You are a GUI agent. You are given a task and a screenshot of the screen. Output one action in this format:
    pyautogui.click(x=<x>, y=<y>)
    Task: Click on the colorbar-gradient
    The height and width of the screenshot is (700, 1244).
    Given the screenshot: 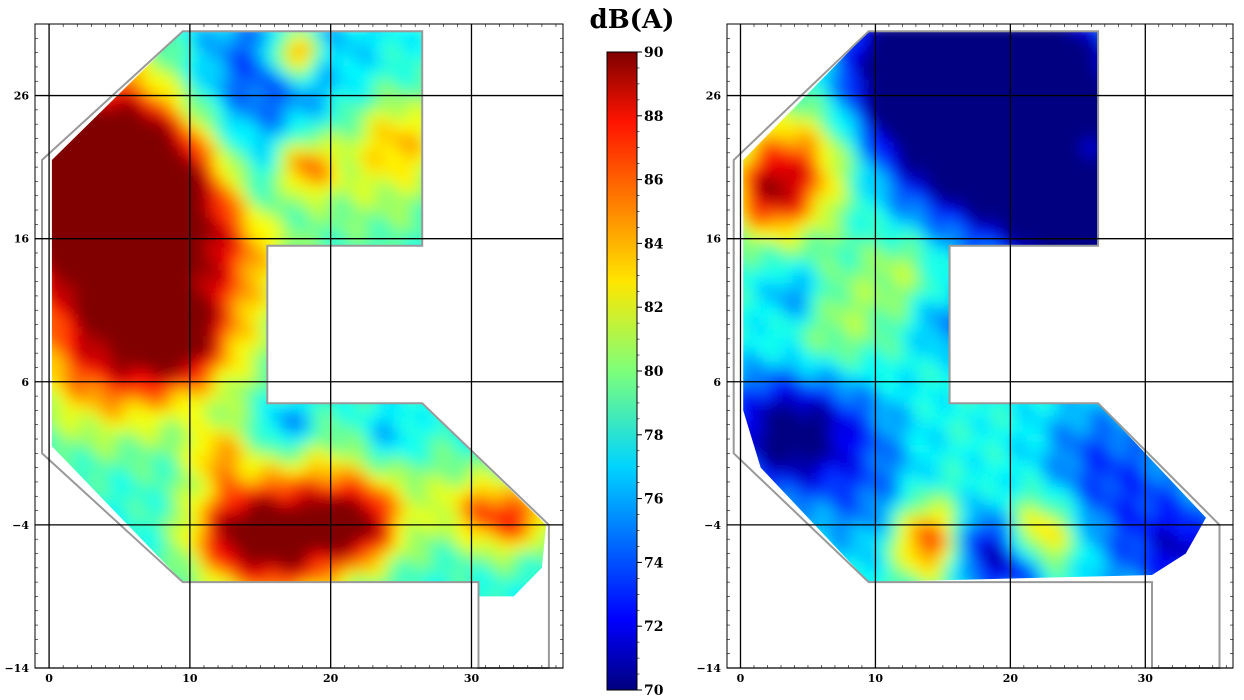 What is the action you would take?
    pyautogui.click(x=622, y=371)
    